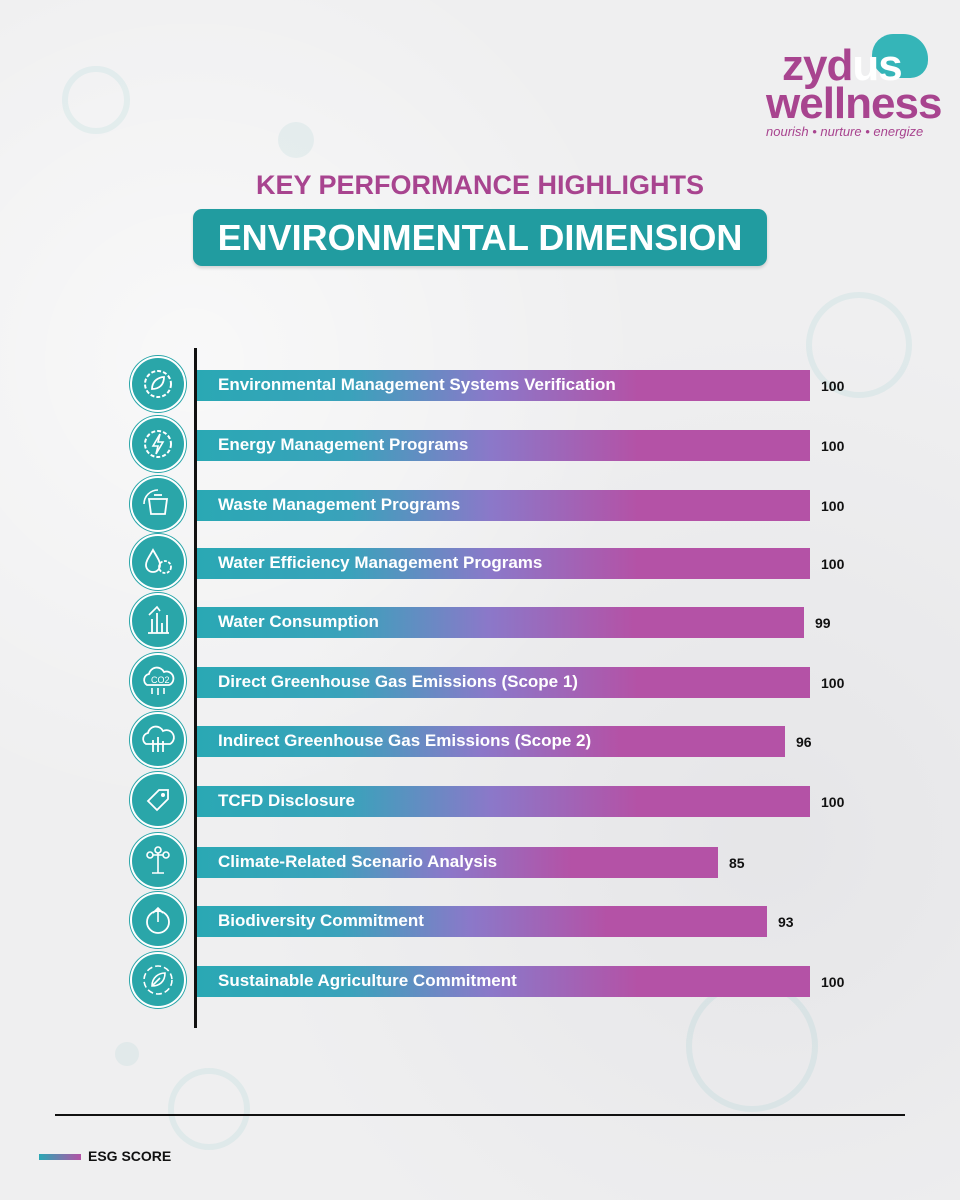 The height and width of the screenshot is (1200, 960). Describe the element at coordinates (158, 980) in the screenshot. I see `leaf-cycle-icon` at that location.